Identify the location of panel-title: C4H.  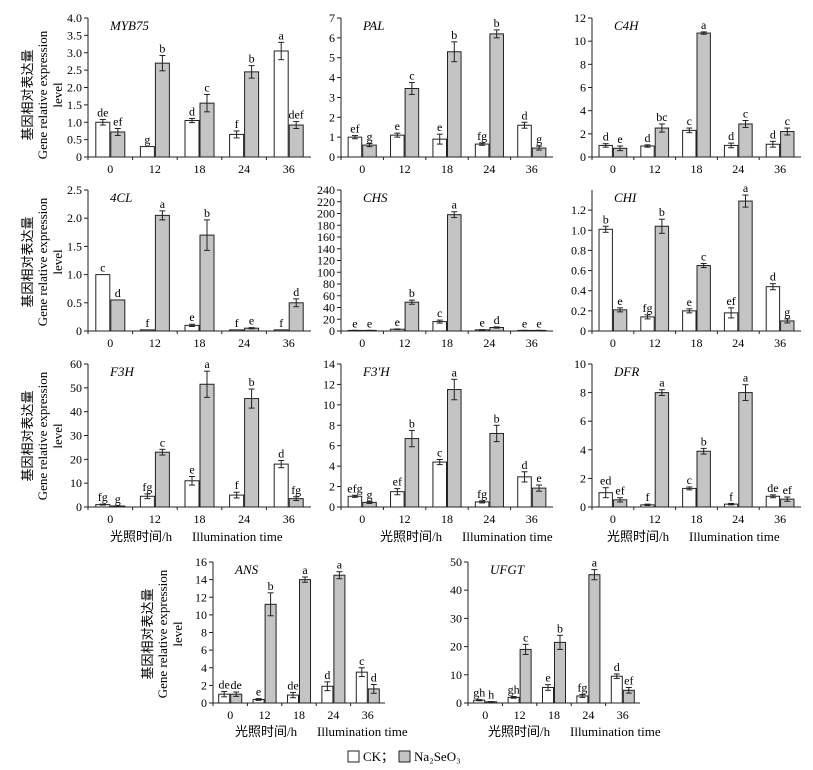
(626, 25).